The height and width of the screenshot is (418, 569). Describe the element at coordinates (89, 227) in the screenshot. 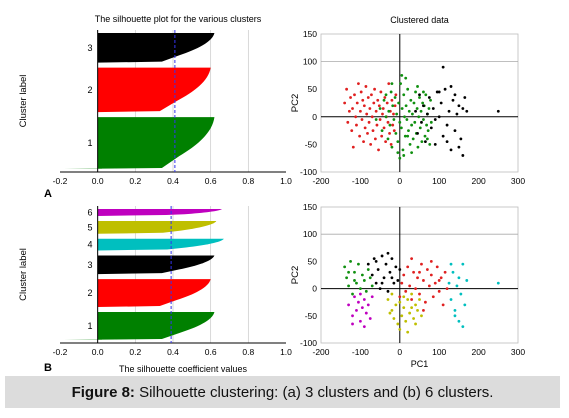

I see `cluster-label-5: 5` at that location.